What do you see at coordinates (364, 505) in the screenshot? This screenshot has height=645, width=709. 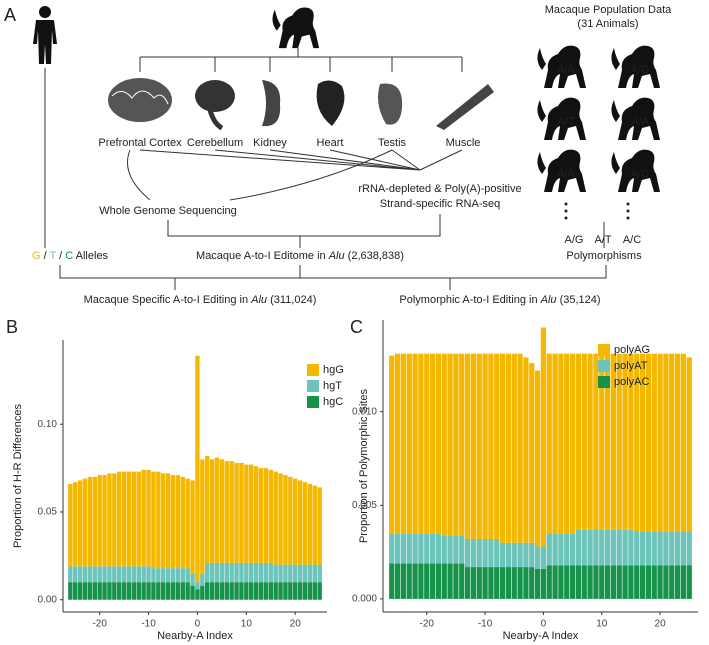 I see `y-tick-label: 0.005` at bounding box center [364, 505].